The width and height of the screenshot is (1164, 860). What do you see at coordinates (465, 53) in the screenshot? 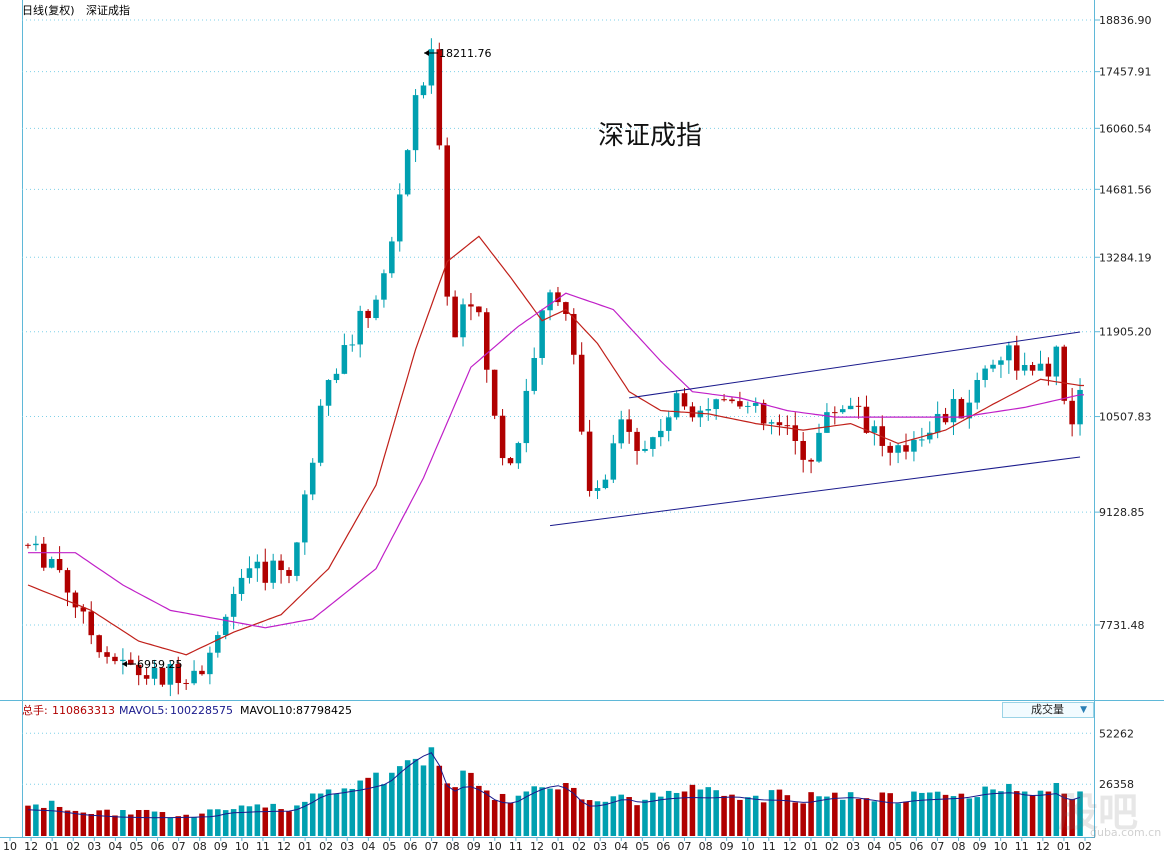
I see `high-value-label: 18211.76` at bounding box center [465, 53].